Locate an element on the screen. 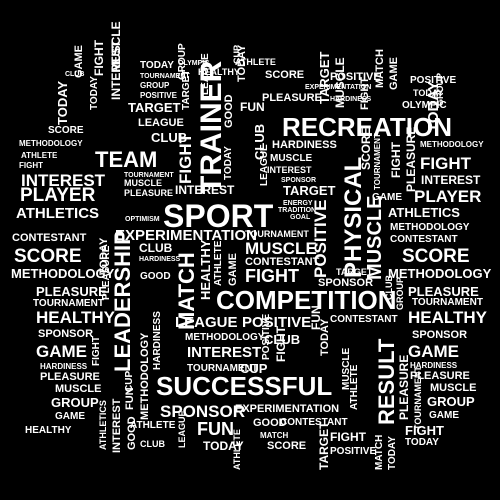 The width and height of the screenshot is (500, 500). word-today-v-top: TODAY is located at coordinates (94, 93).